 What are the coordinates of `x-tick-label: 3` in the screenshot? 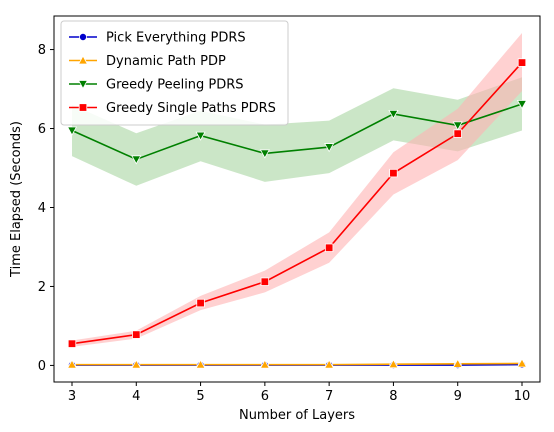 It's located at (72, 396).